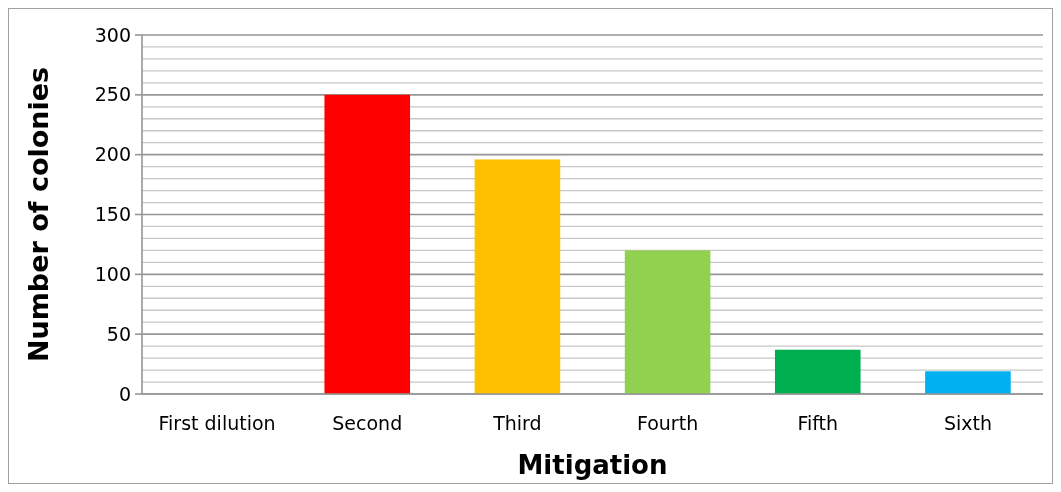 Image resolution: width=1061 pixels, height=492 pixels. What do you see at coordinates (818, 423) in the screenshot?
I see `x-tick-label: Fifth` at bounding box center [818, 423].